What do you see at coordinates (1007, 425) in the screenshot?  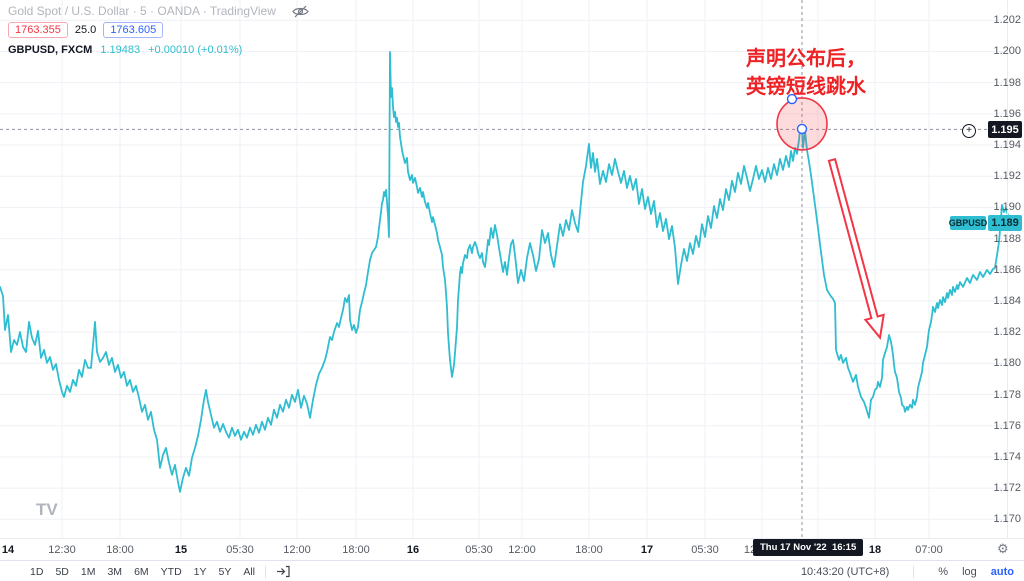 I see `price-axis-label: 1.176` at bounding box center [1007, 425].